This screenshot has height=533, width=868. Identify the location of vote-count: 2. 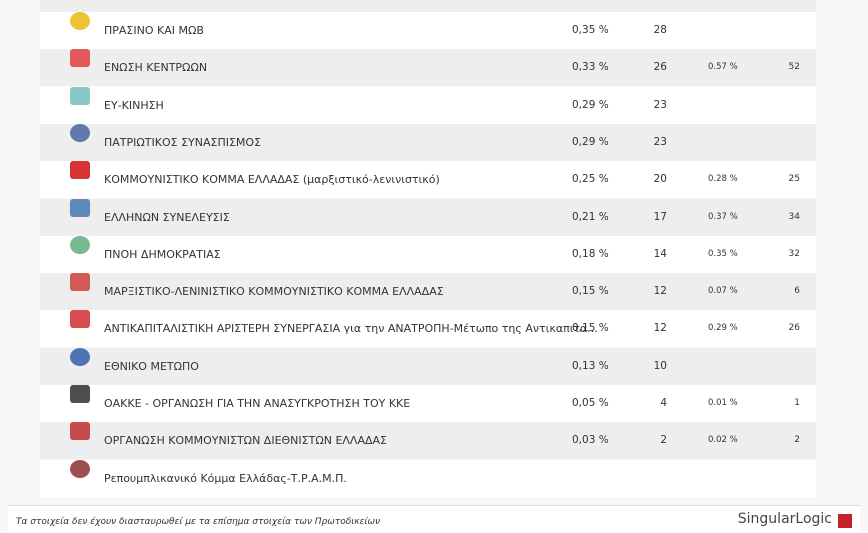
(663, 440).